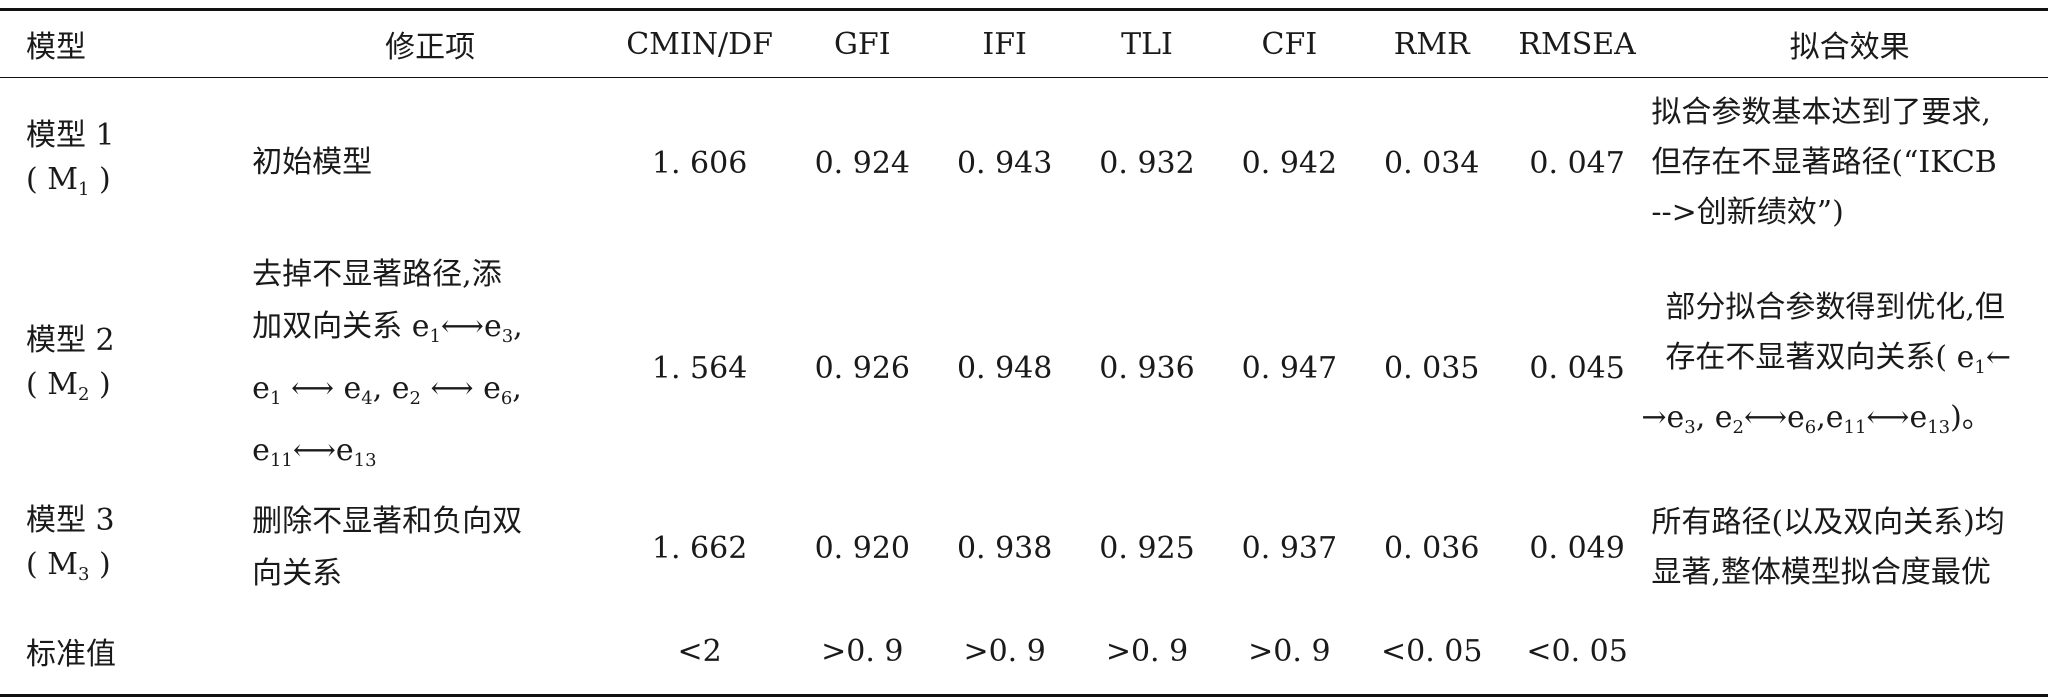 This screenshot has width=2048, height=697. I want to click on modification-line: 加双向关系 e1⟷e3,, so click(387, 328).